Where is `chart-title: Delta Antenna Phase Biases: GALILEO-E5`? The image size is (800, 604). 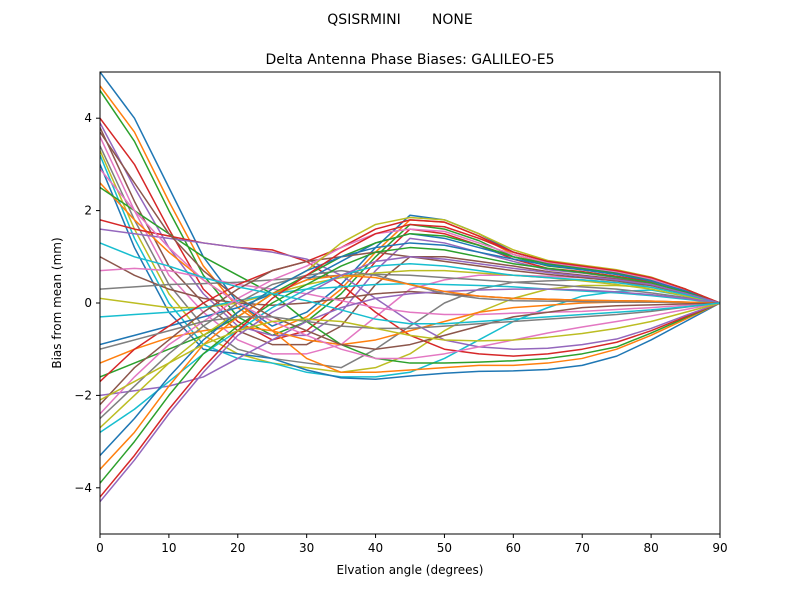
chart-title: Delta Antenna Phase Biases: GALILEO-E5 is located at coordinates (409, 60).